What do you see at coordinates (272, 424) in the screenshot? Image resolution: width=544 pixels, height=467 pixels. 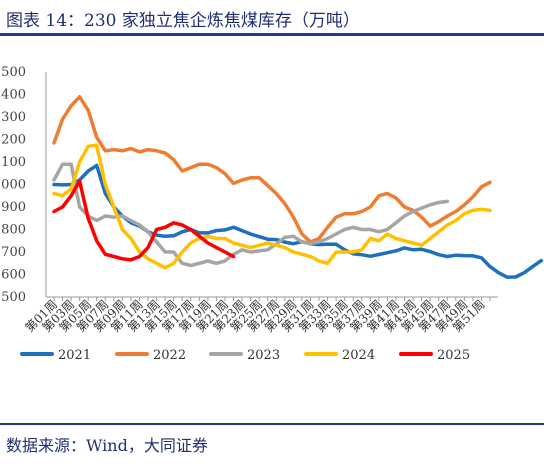 I see `source-divider` at bounding box center [272, 424].